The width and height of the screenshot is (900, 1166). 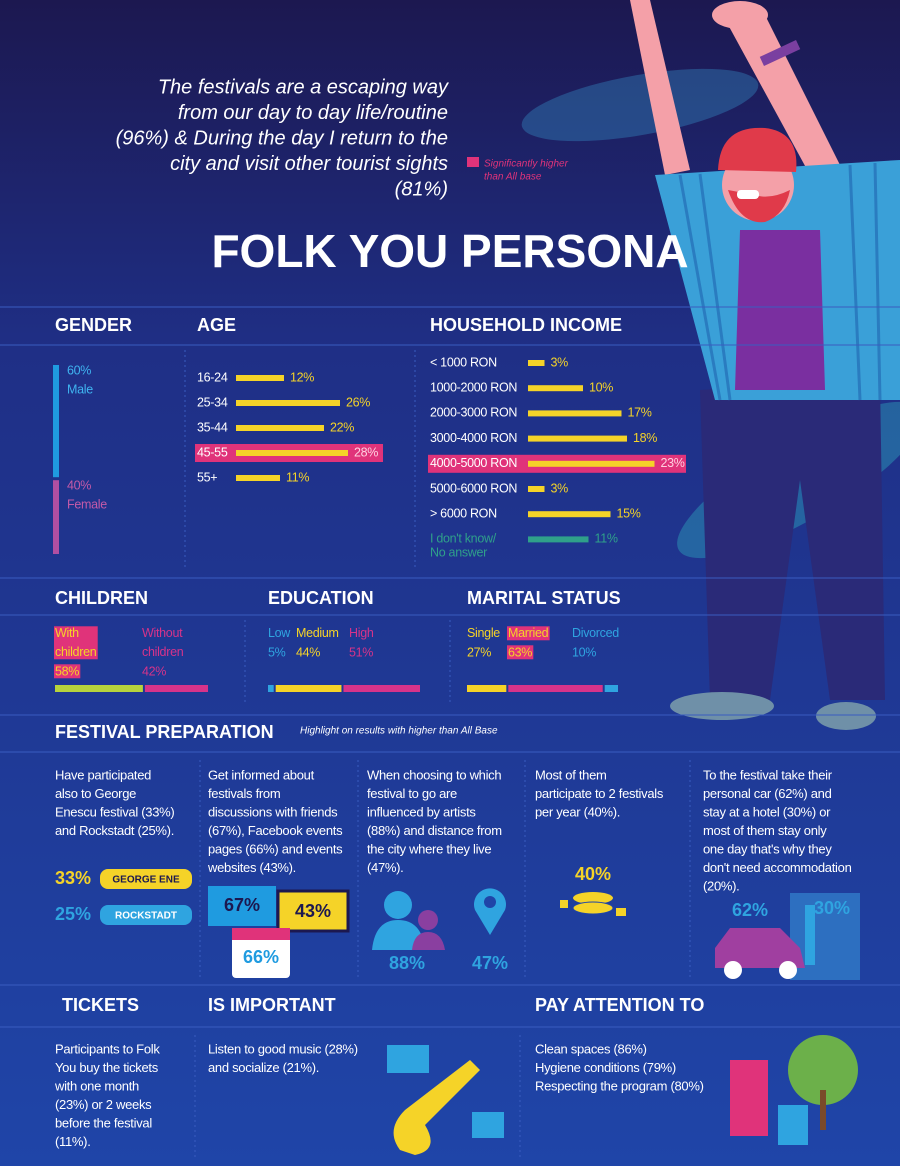 I want to click on category-label: 2000-3000 RON, so click(x=473, y=413).